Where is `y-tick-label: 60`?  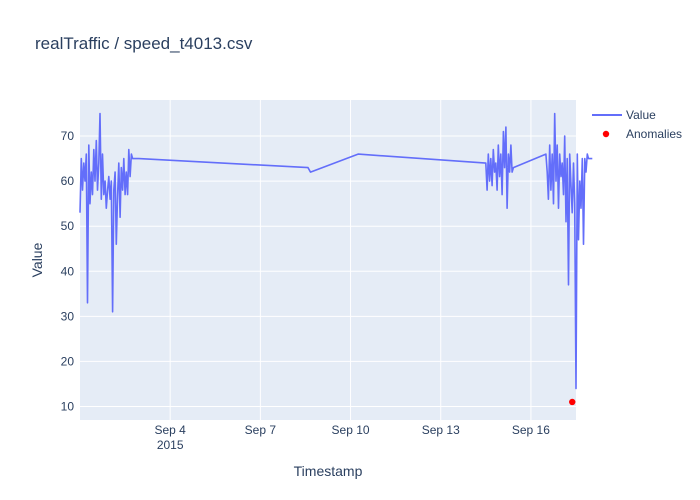 y-tick-label: 60 is located at coordinates (68, 181).